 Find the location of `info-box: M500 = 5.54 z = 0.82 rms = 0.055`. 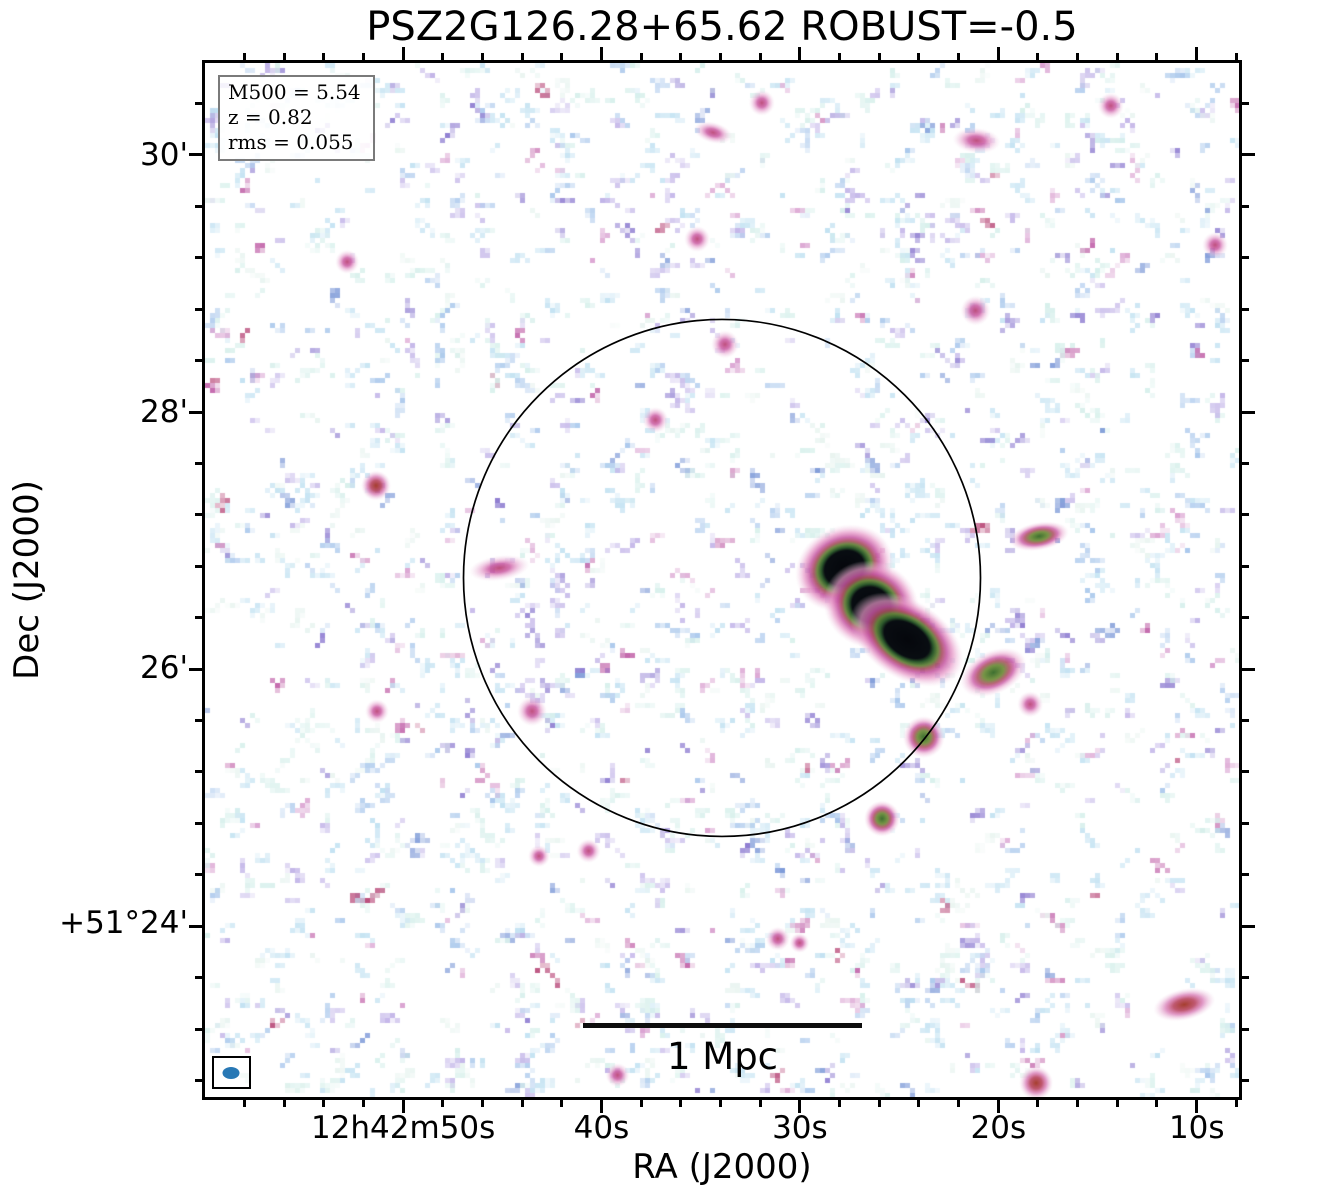

info-box: M500 = 5.54 z = 0.82 rms = 0.055 is located at coordinates (296, 118).